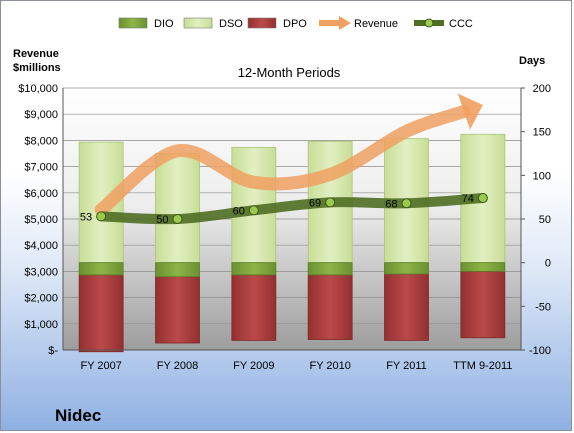 This screenshot has width=574, height=433. I want to click on legend-item-dio: DIO, so click(146, 23).